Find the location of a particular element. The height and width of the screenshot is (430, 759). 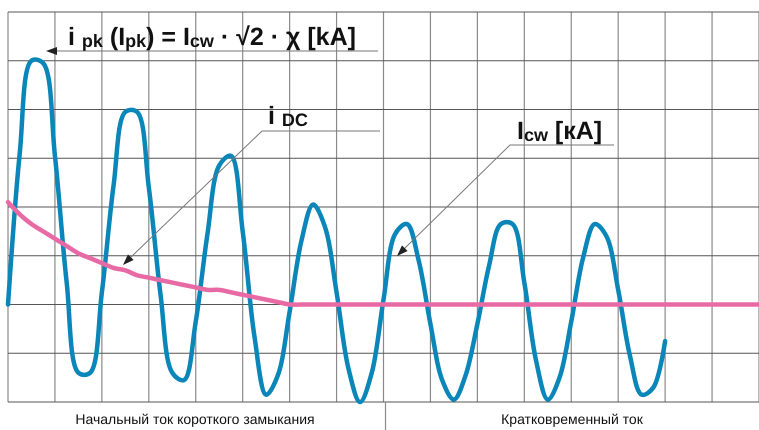

annotation: I$_{cw}$ [кA] is located at coordinates (559, 131).